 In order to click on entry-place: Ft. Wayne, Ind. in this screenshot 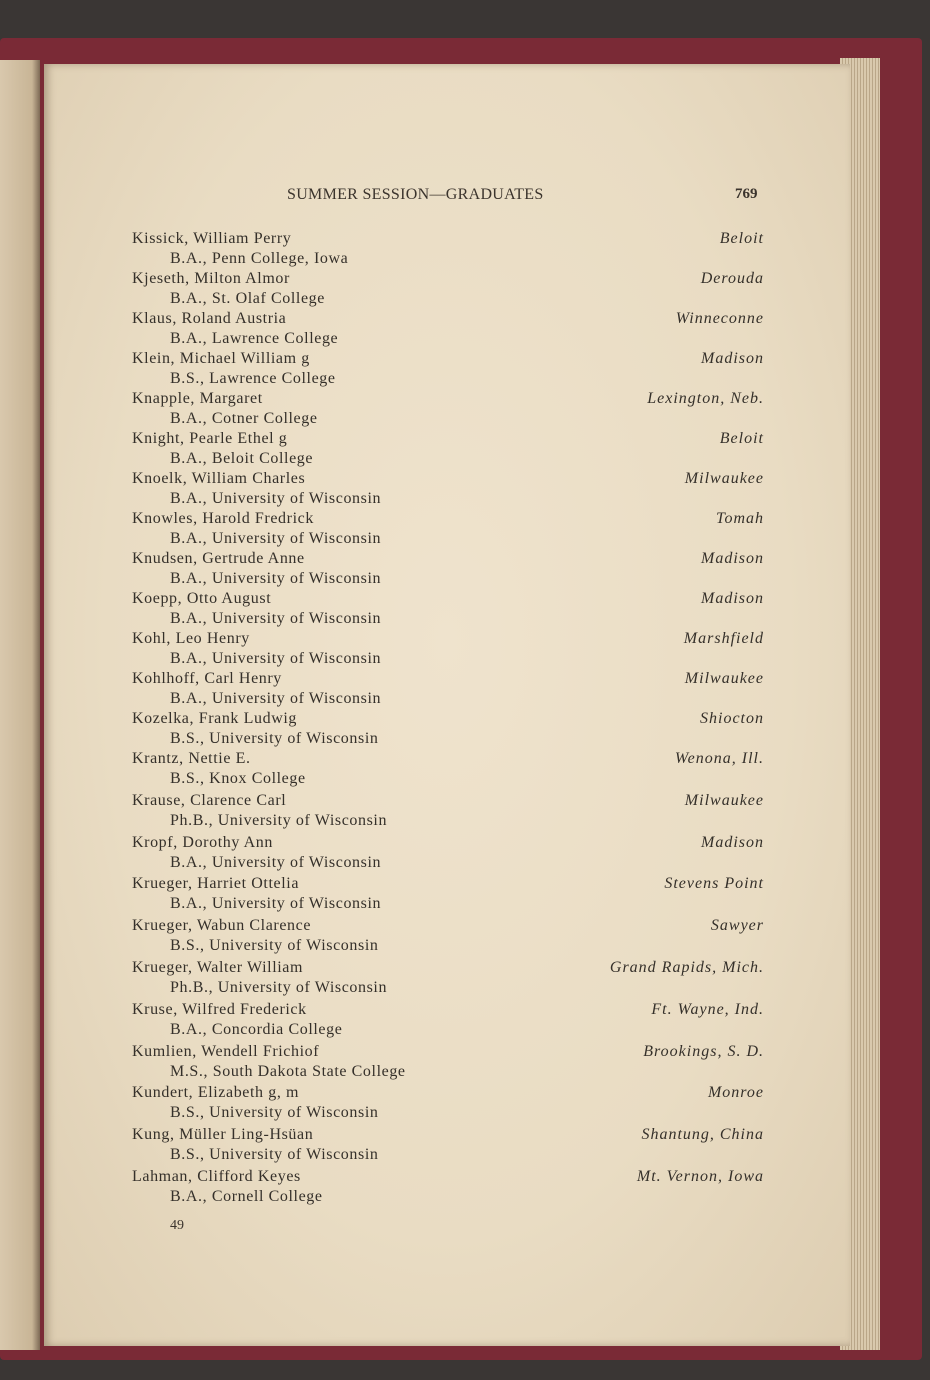, I will do `click(707, 1009)`.